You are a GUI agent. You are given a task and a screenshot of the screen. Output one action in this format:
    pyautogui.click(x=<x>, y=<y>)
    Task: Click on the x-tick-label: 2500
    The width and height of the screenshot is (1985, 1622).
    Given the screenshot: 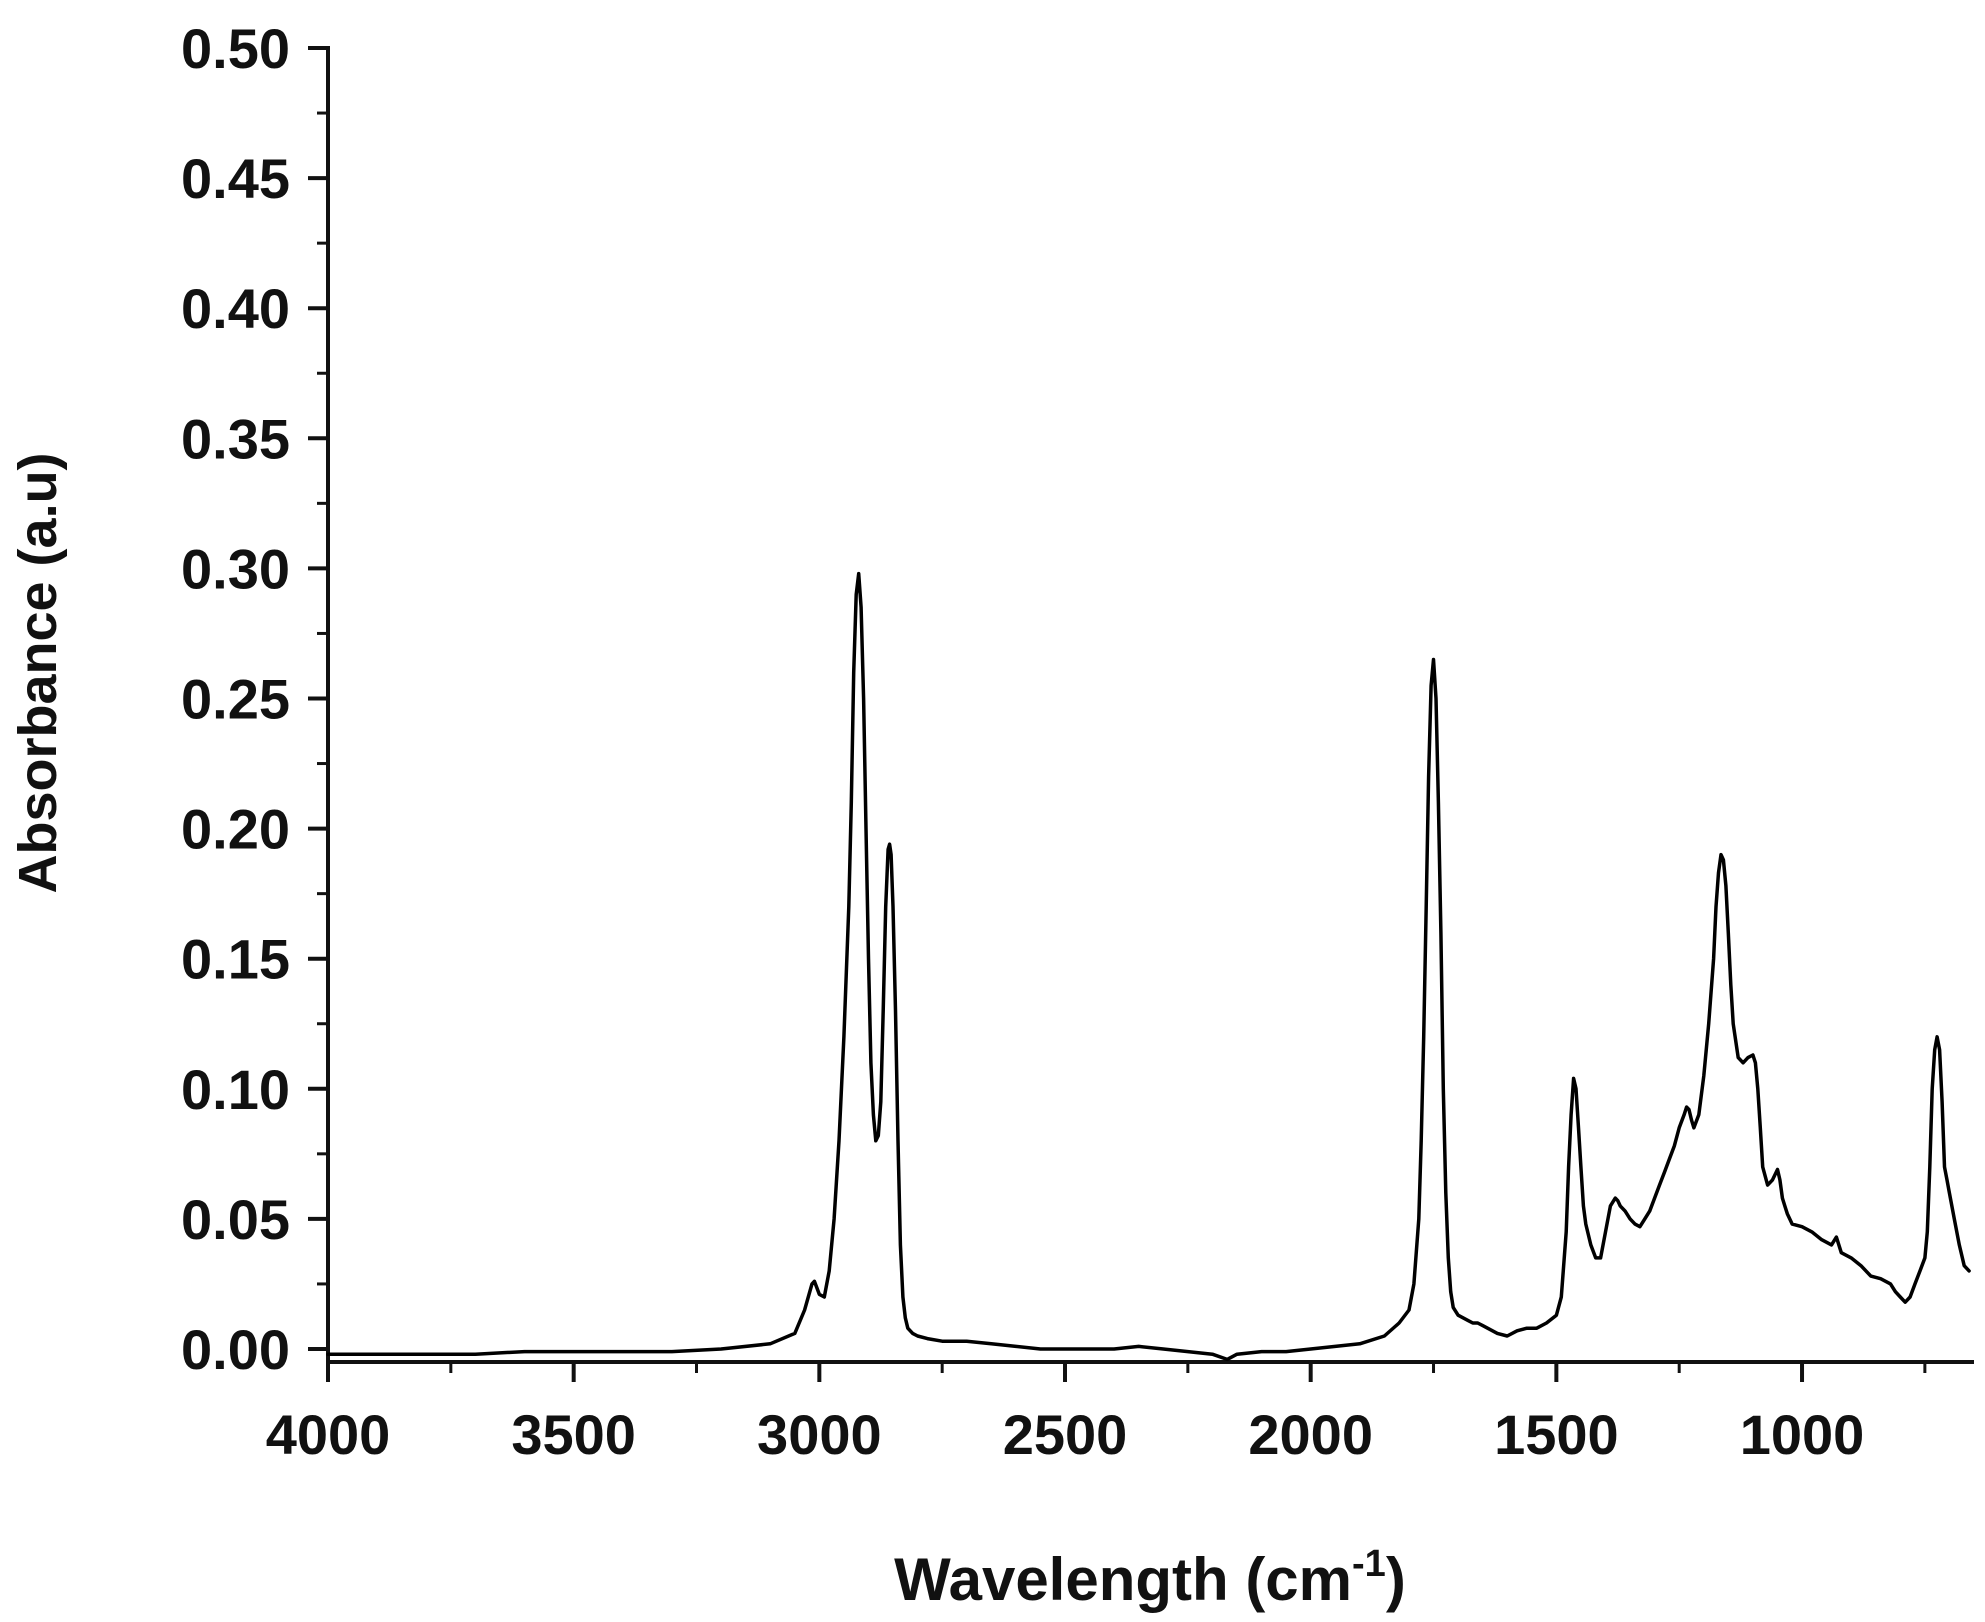 What is the action you would take?
    pyautogui.click(x=1065, y=1434)
    